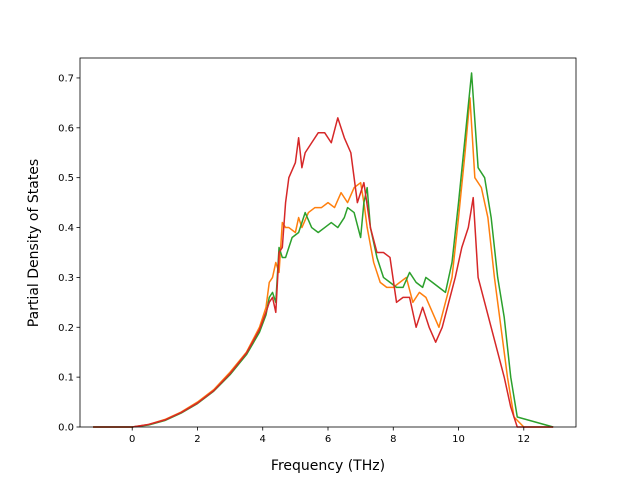 This screenshot has width=640, height=480. What do you see at coordinates (328, 466) in the screenshot?
I see `x-axis-label: Frequency (THz)` at bounding box center [328, 466].